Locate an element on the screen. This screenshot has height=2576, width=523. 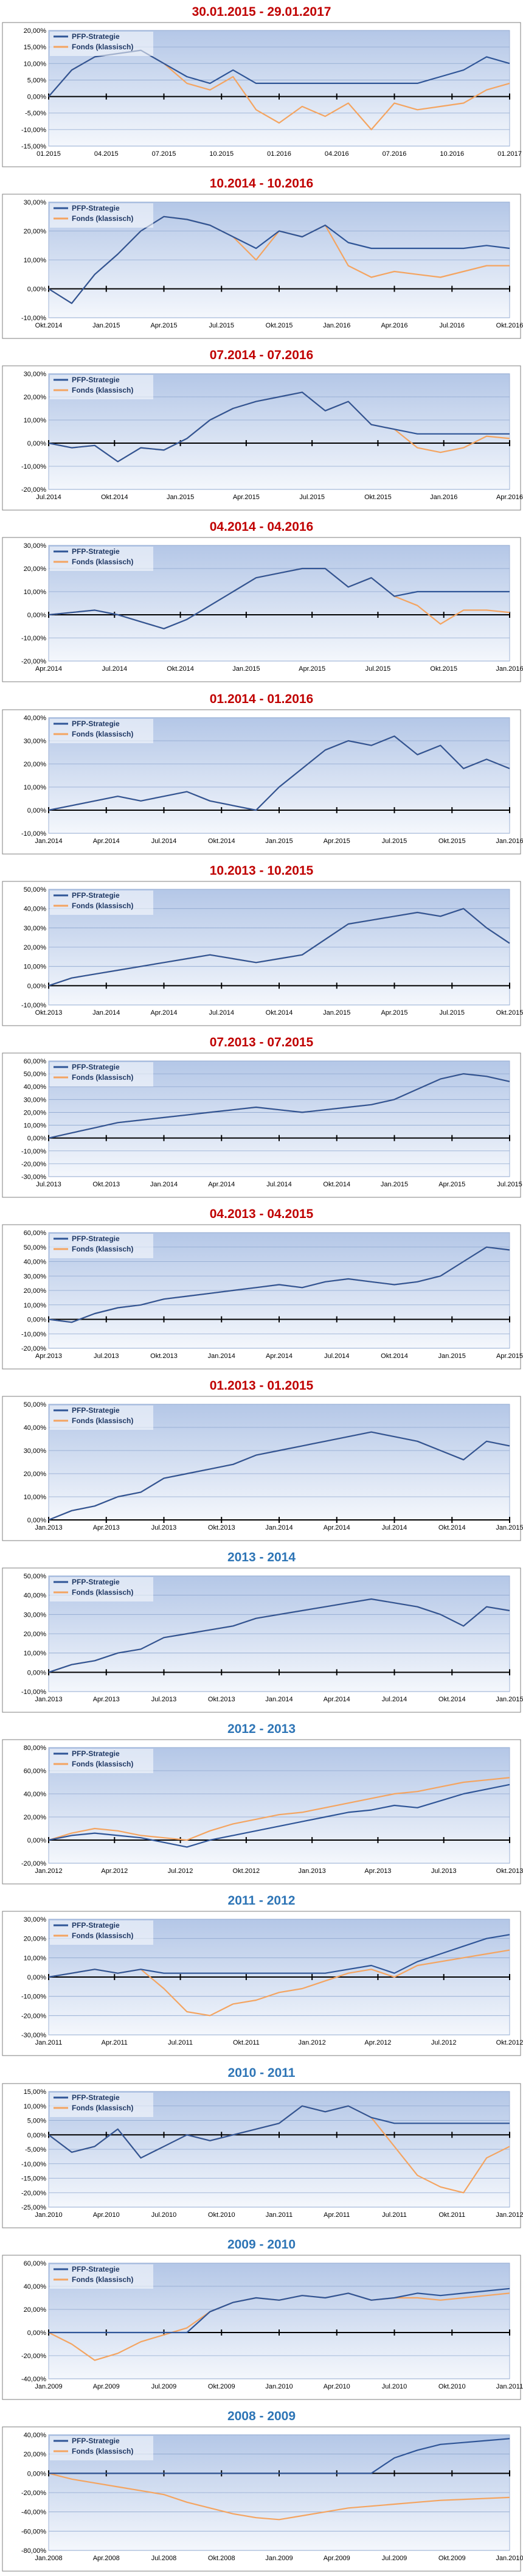
y-tick-label: 5,00% is located at coordinates (37, 80).